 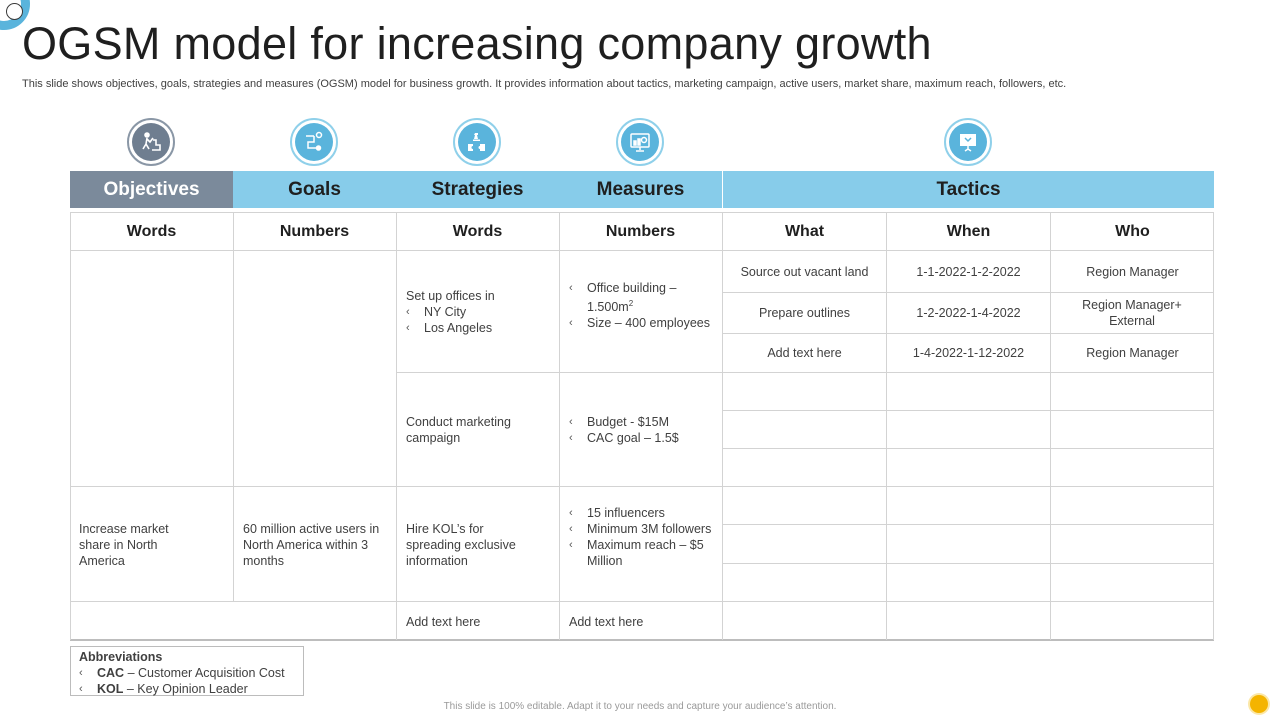 What do you see at coordinates (477, 231) in the screenshot?
I see `subheader-strategies-words: Words` at bounding box center [477, 231].